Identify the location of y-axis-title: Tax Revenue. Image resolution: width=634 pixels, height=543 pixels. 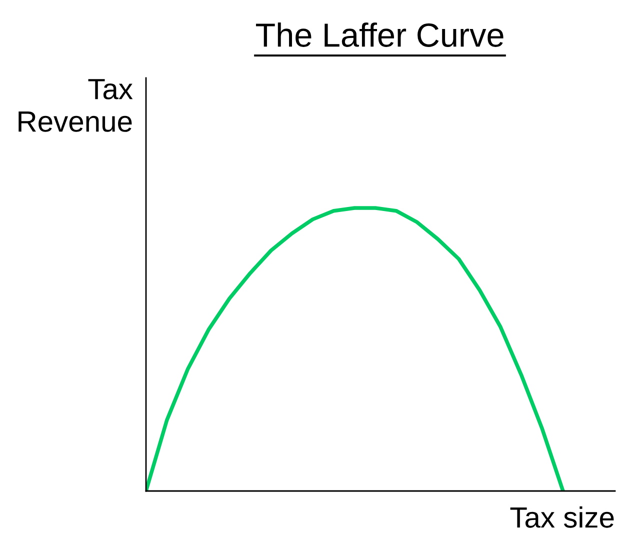
(75, 105).